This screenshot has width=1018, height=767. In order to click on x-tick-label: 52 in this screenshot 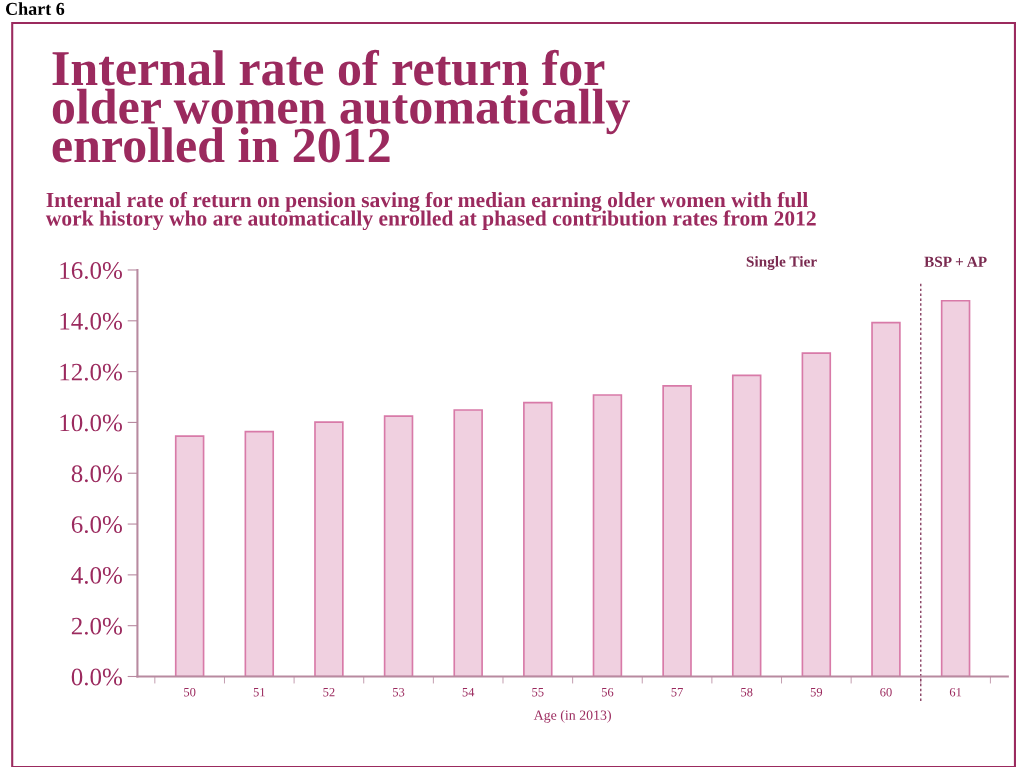, I will do `click(329, 692)`.